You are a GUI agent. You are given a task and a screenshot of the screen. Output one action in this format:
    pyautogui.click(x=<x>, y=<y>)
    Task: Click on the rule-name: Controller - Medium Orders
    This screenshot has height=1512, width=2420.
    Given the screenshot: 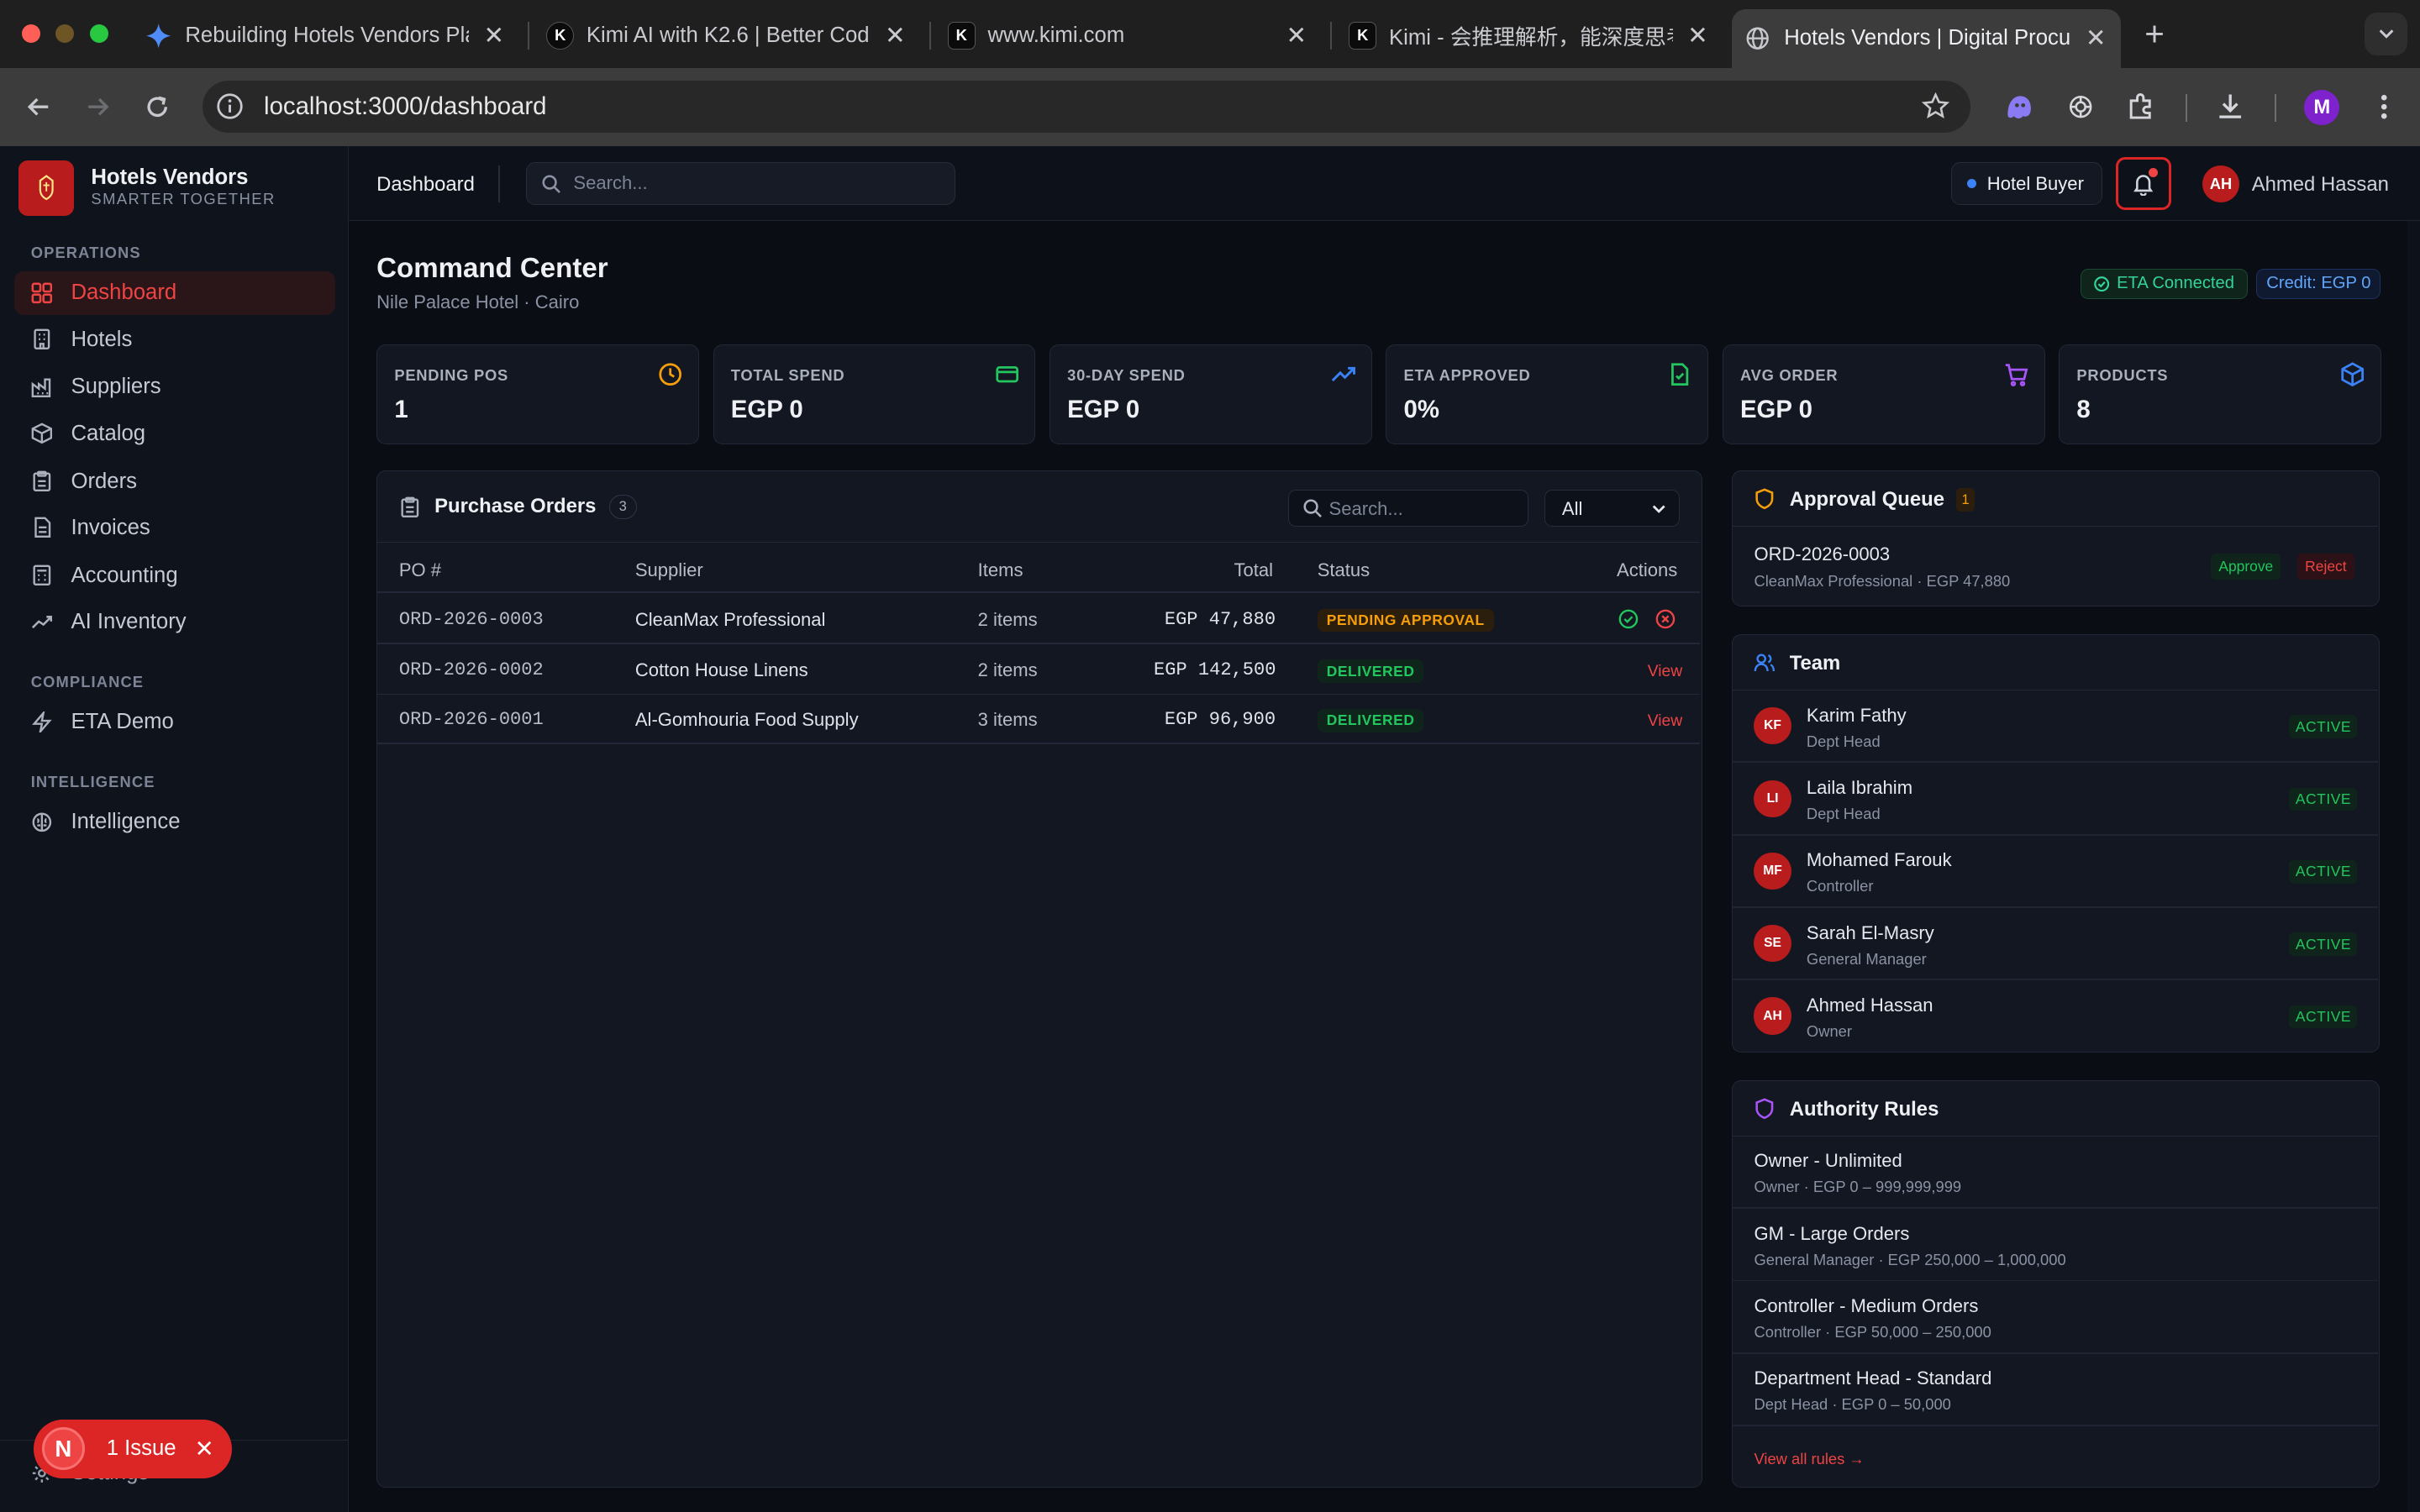 What is the action you would take?
    pyautogui.click(x=1866, y=1305)
    